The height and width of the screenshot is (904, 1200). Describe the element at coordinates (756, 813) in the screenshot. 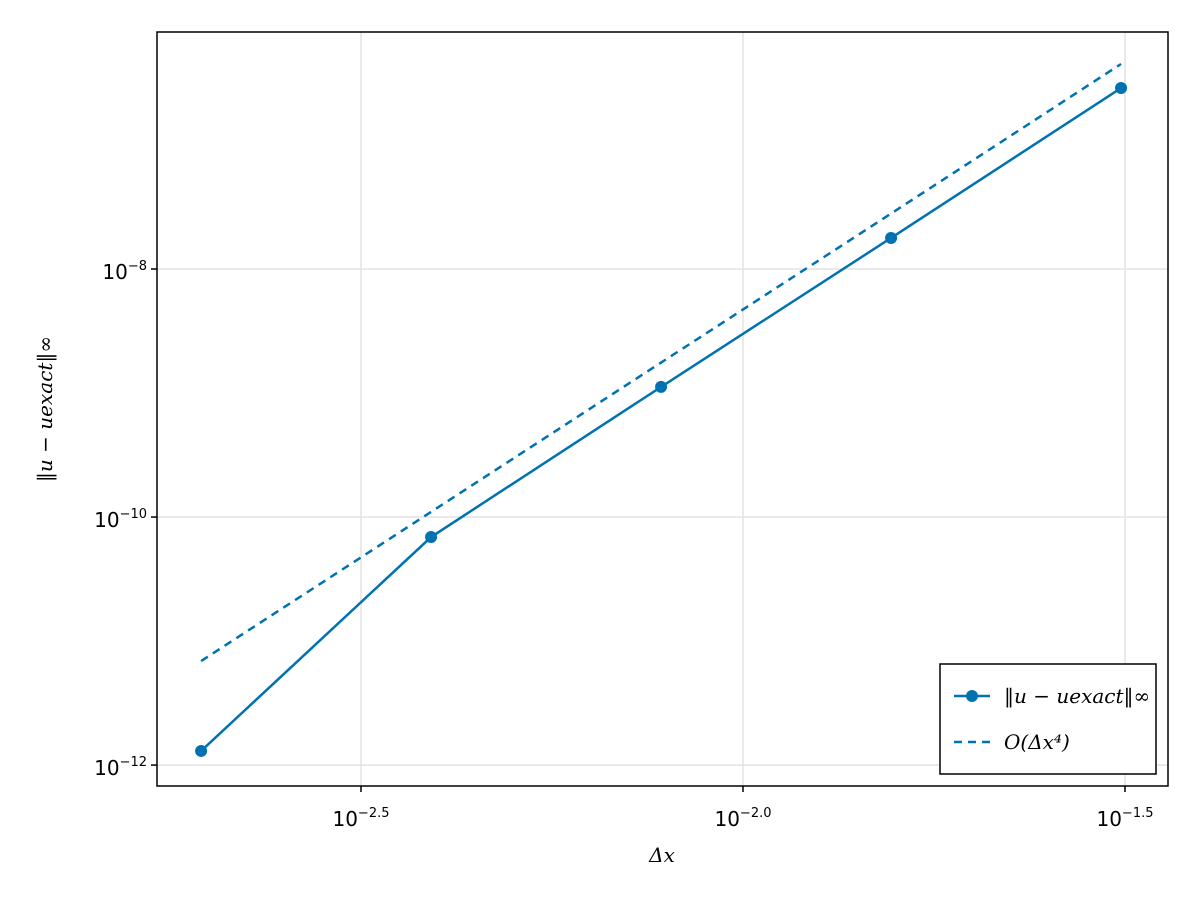

I see `tick-exponent: −2.0` at that location.